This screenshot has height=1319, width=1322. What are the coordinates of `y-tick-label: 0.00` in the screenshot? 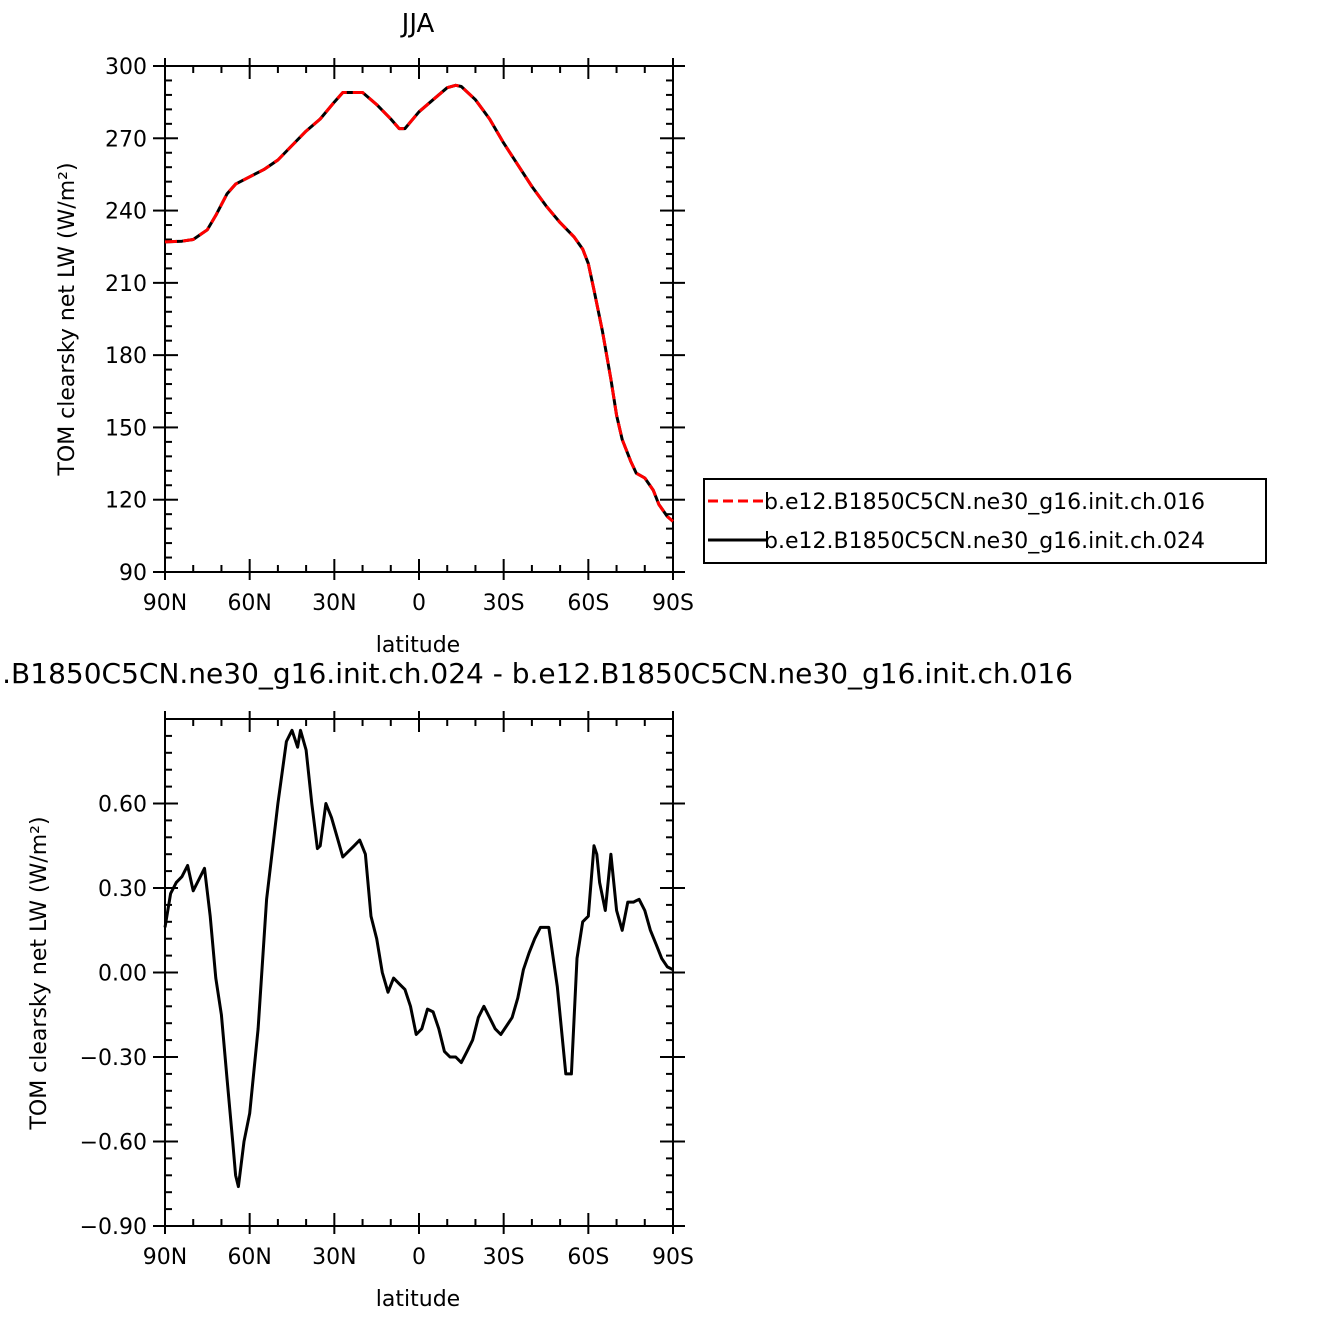 It's located at (122, 974).